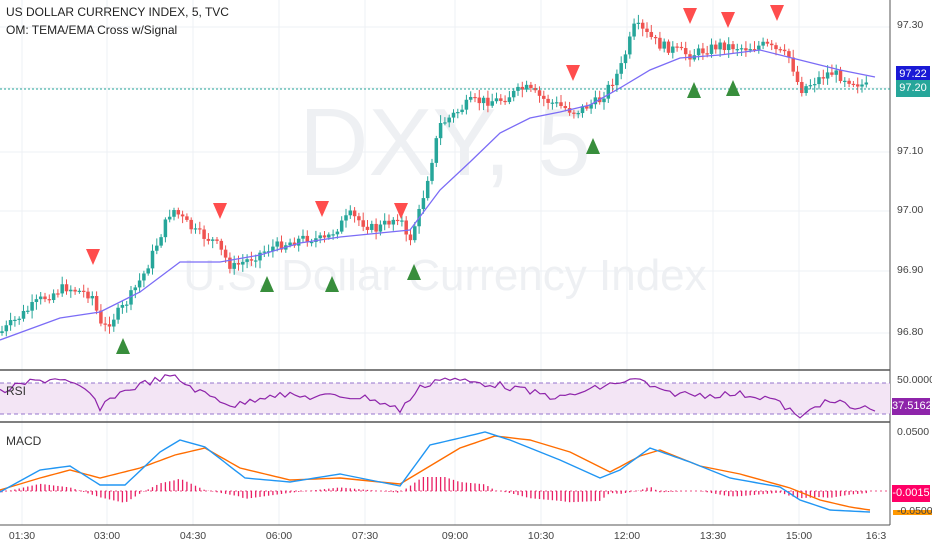 The image size is (932, 550). I want to click on rsi-band, so click(445, 398).